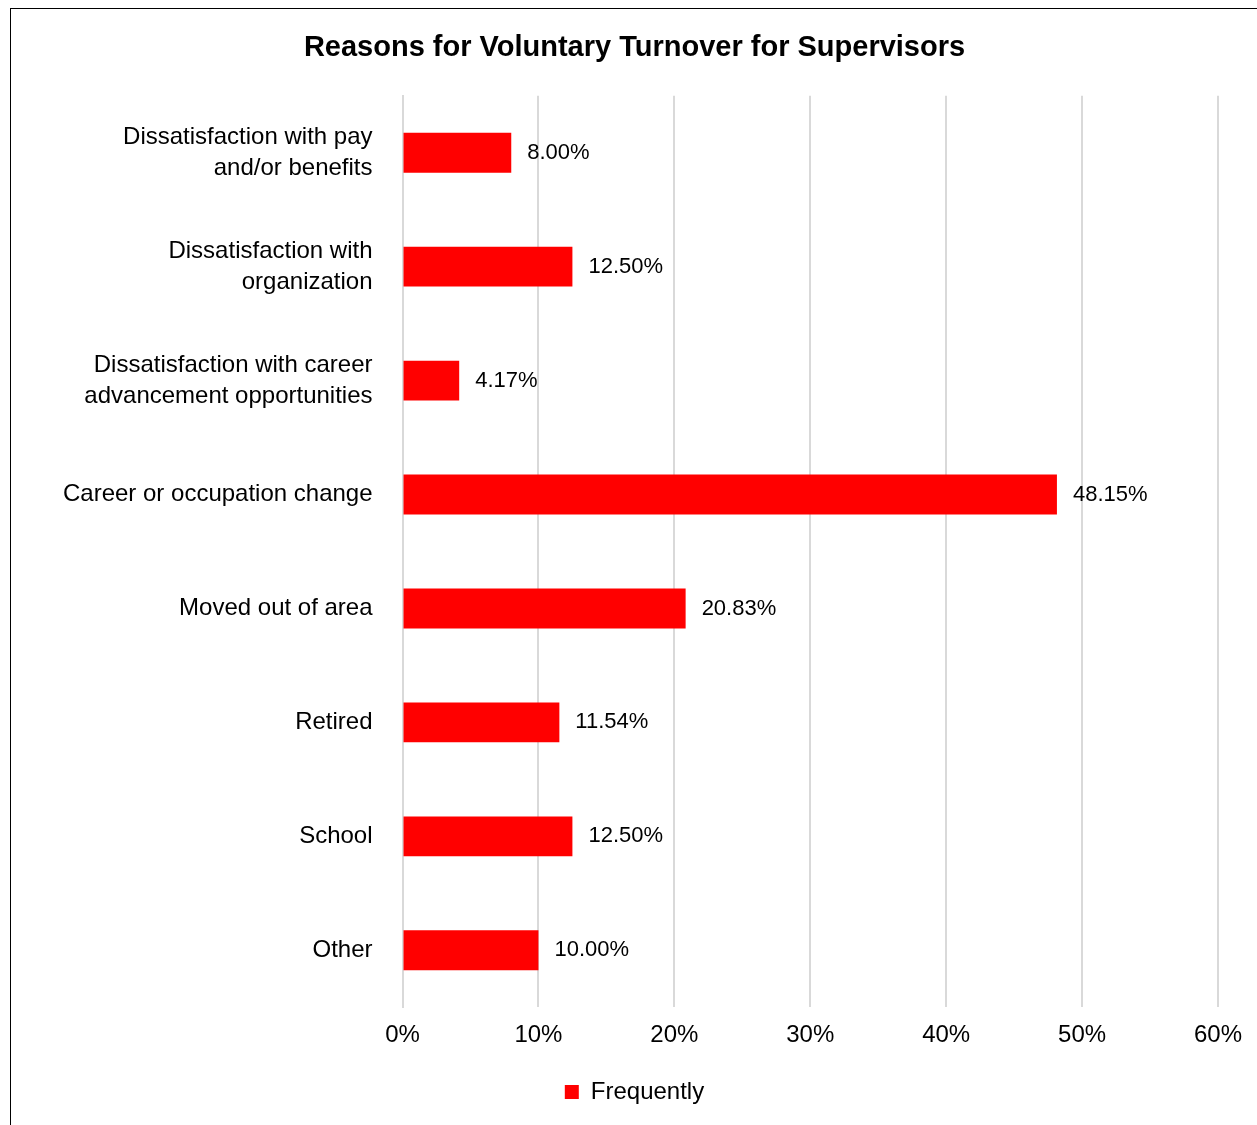 The height and width of the screenshot is (1125, 1257). What do you see at coordinates (336, 834) in the screenshot?
I see `y-tick-label: School` at bounding box center [336, 834].